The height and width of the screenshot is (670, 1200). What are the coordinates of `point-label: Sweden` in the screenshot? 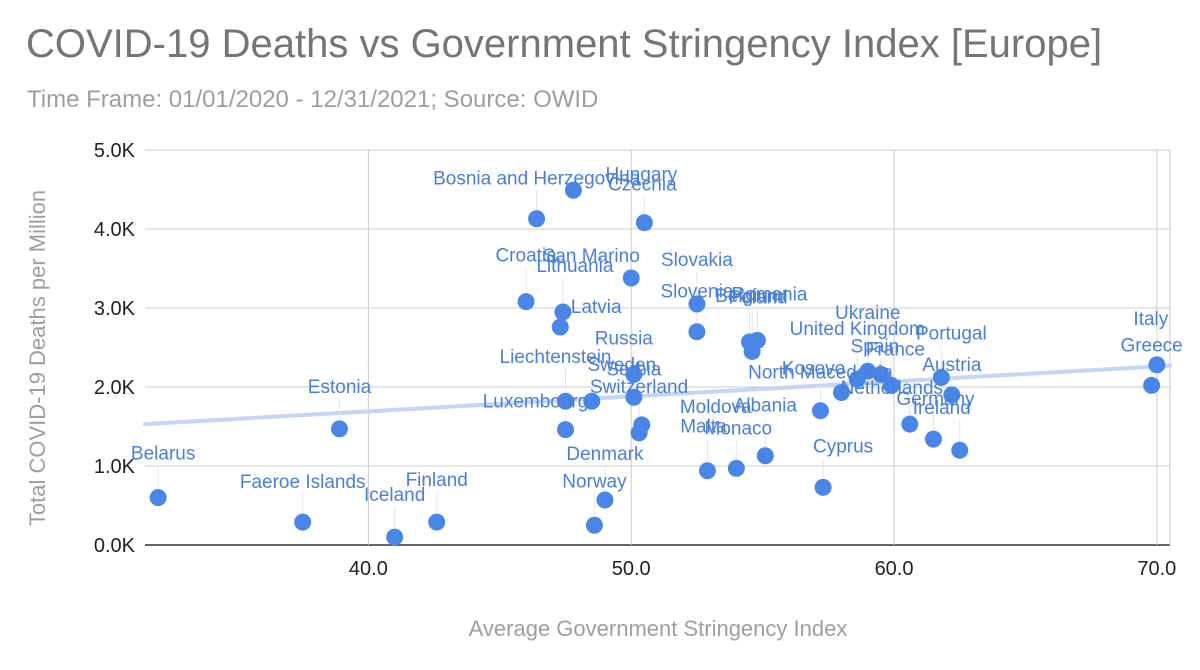 It's located at (621, 365).